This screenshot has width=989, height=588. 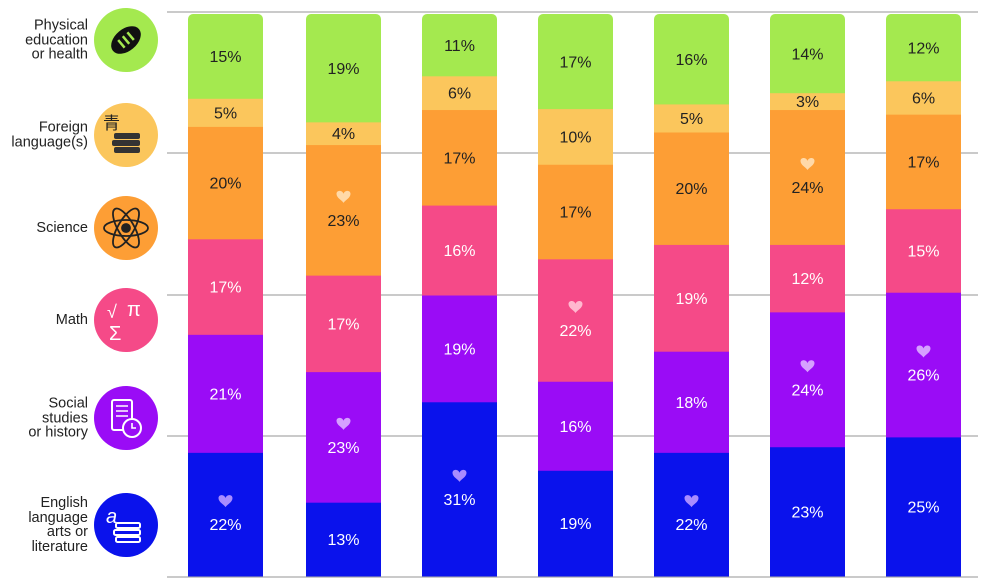 I want to click on data-label: 26%, so click(x=923, y=376).